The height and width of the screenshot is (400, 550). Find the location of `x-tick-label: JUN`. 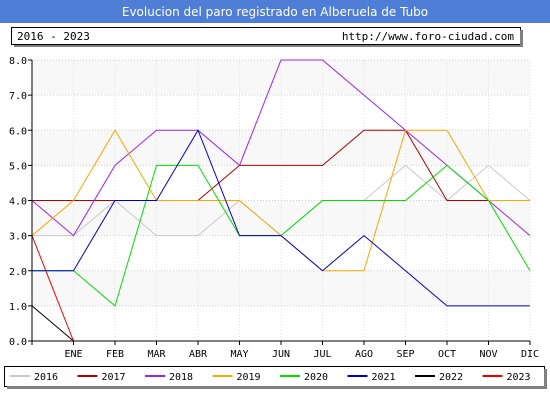

x-tick-label: JUN is located at coordinates (281, 354).